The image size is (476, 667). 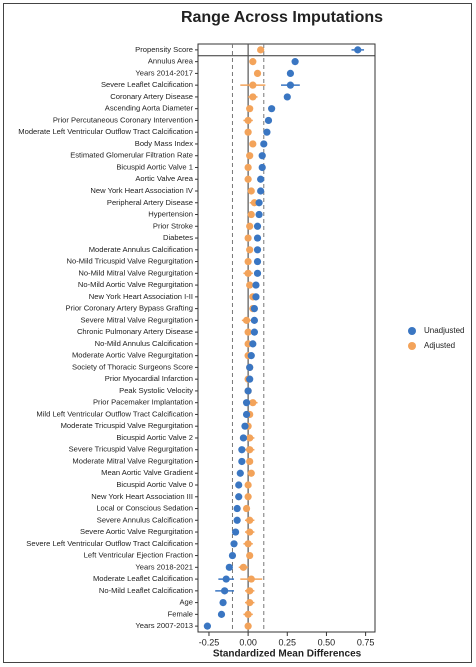 I want to click on y-tick-label: Moderate Tricuspid Valve Regurgitation, so click(x=127, y=425).